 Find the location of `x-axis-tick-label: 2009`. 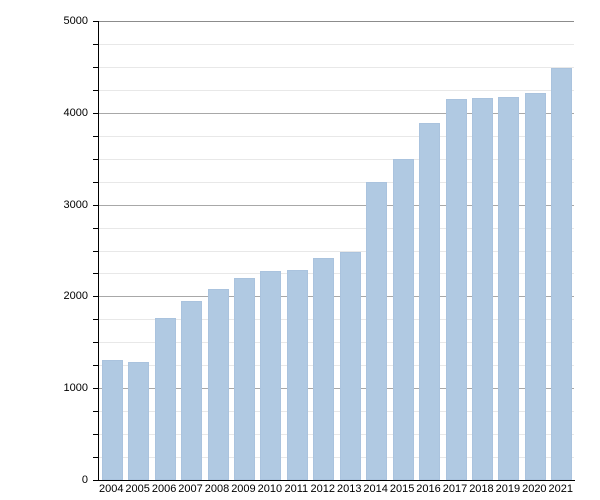

x-axis-tick-label: 2009 is located at coordinates (243, 489).